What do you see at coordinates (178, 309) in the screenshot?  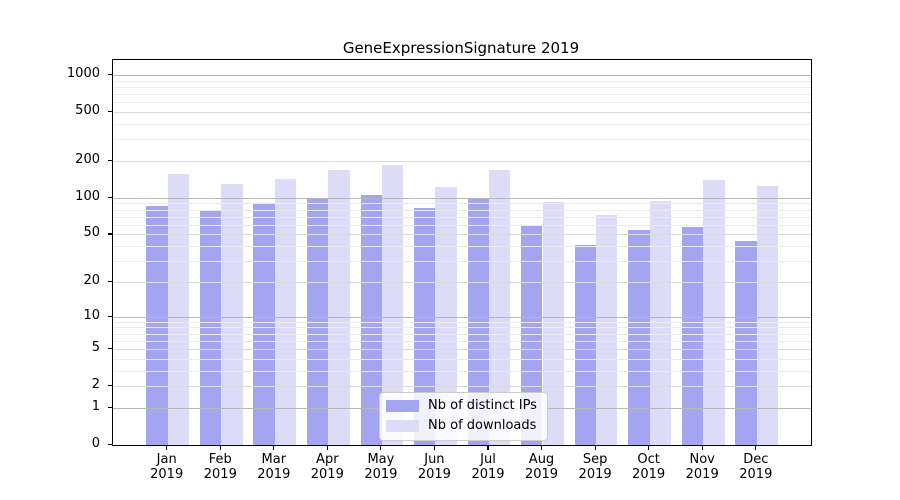 I see `bar-nb-of-downloads-jan` at bounding box center [178, 309].